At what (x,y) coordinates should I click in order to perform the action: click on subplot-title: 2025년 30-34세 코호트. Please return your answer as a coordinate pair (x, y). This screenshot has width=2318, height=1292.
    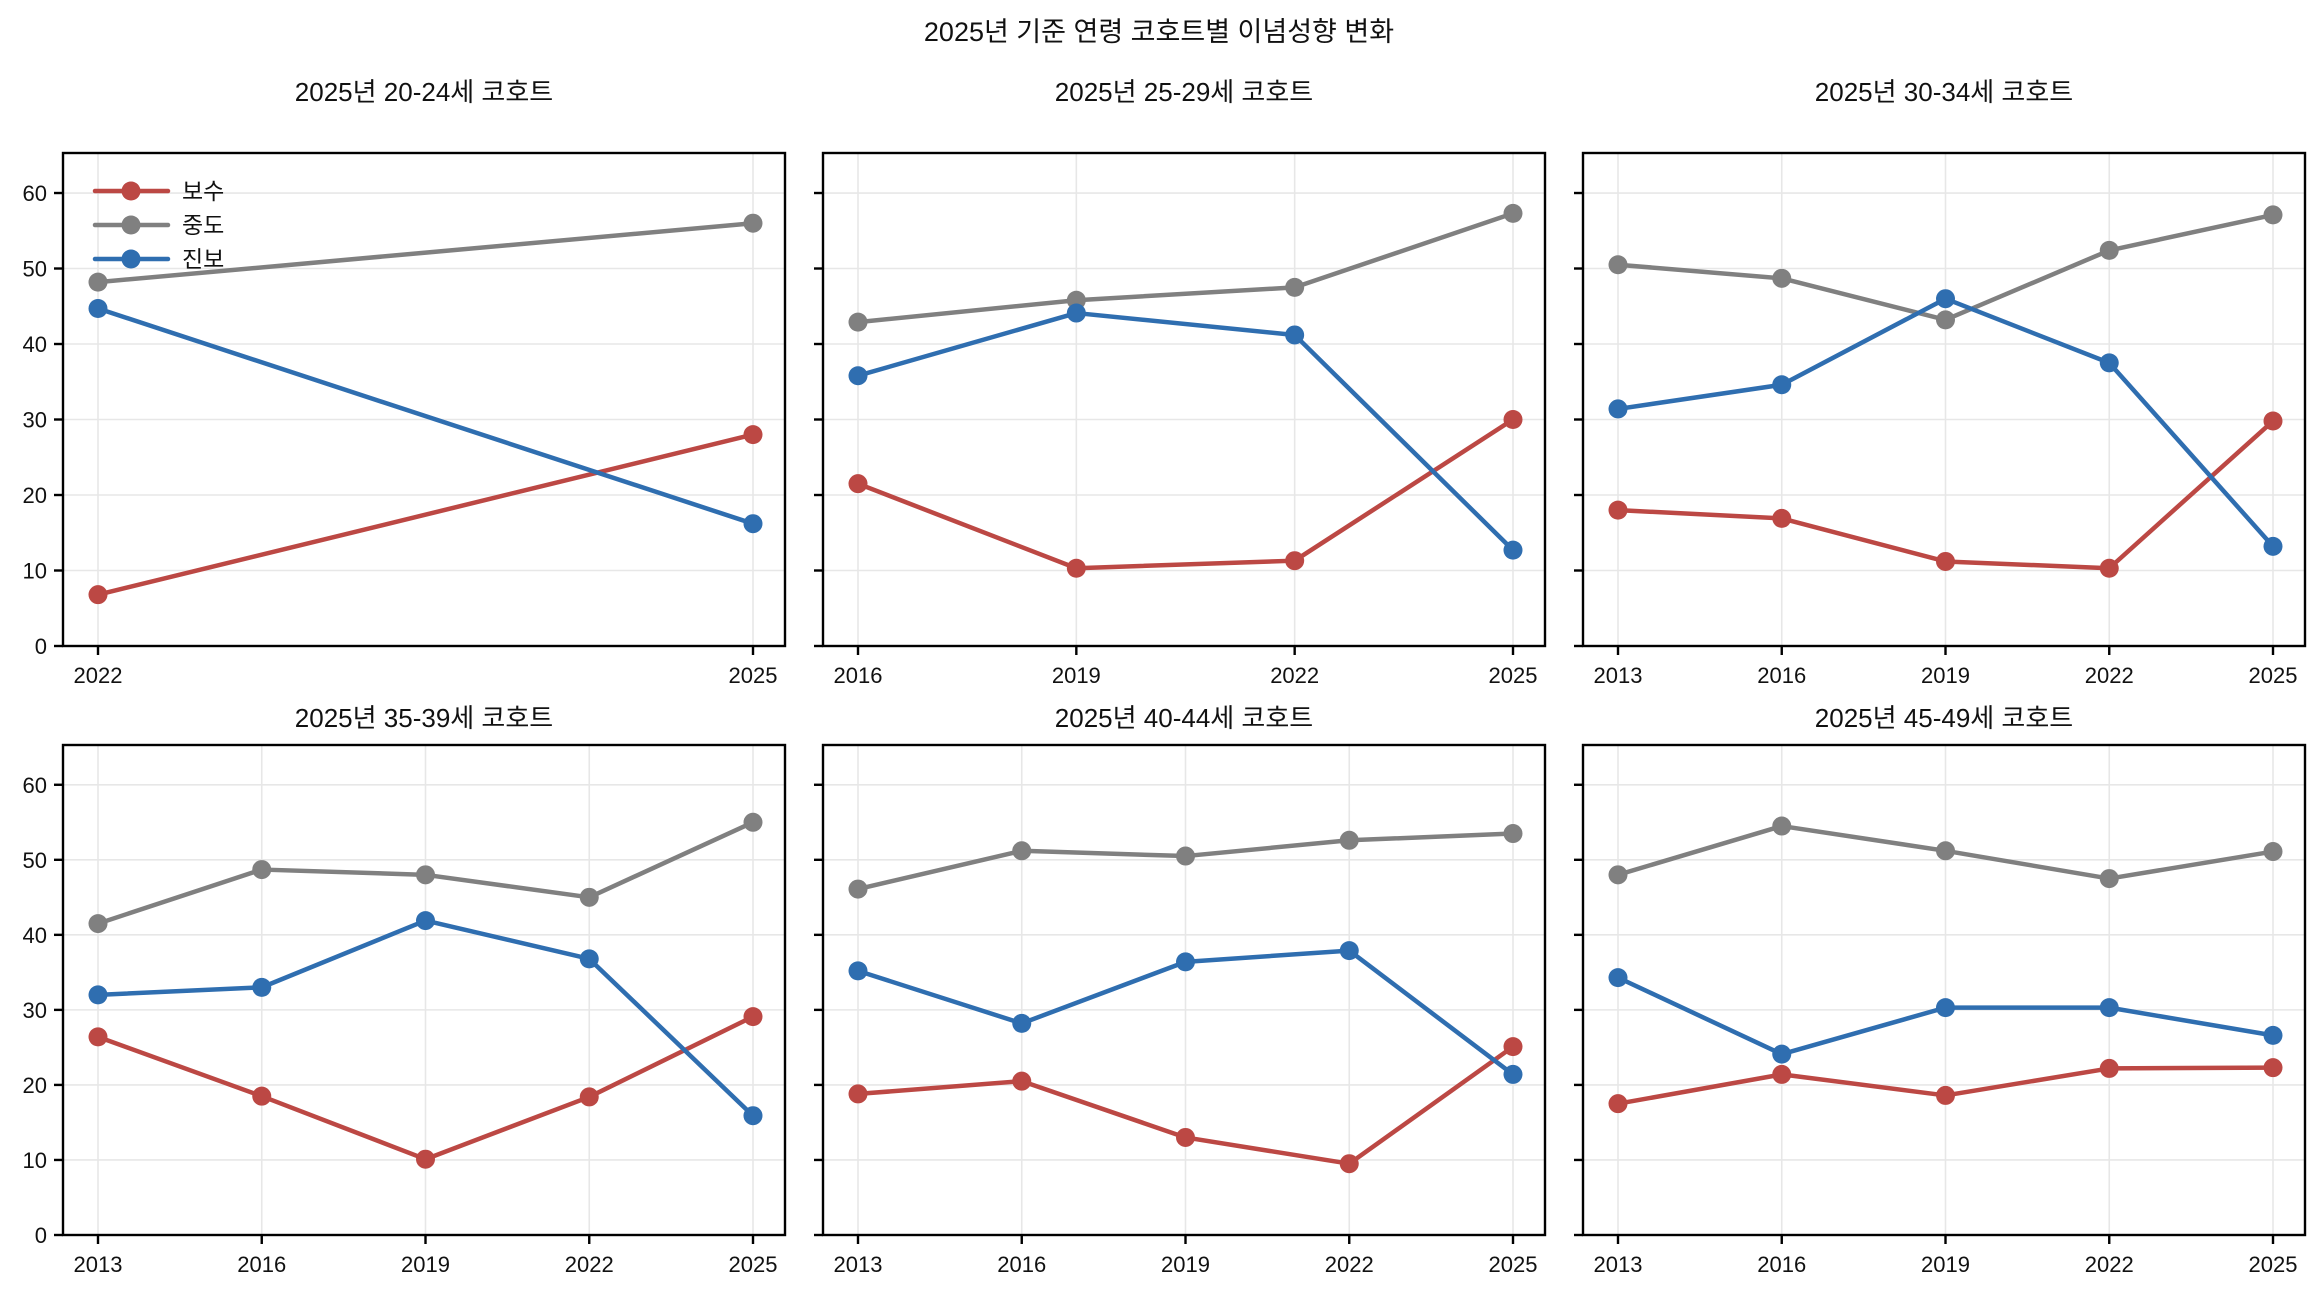
    Looking at the image, I should click on (1944, 92).